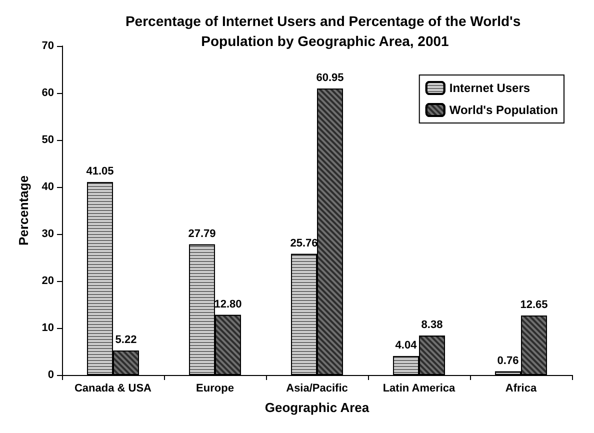 This screenshot has width=594, height=433. Describe the element at coordinates (48, 281) in the screenshot. I see `y-tick-label: 20` at that location.